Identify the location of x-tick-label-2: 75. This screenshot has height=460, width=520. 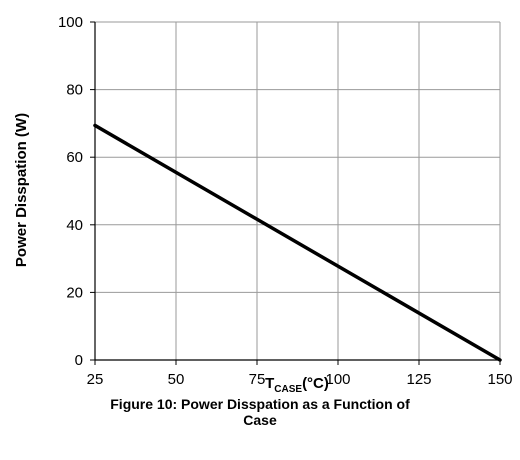
(257, 379).